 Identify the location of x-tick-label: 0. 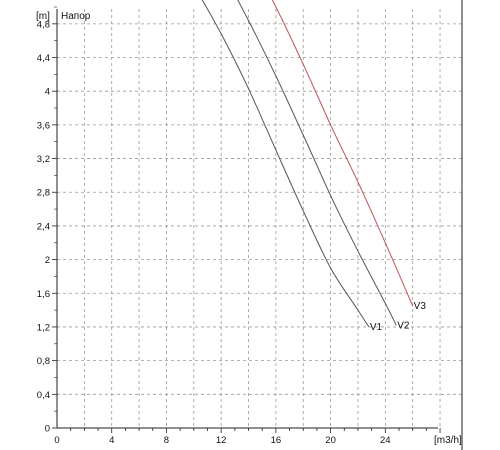
(56, 440).